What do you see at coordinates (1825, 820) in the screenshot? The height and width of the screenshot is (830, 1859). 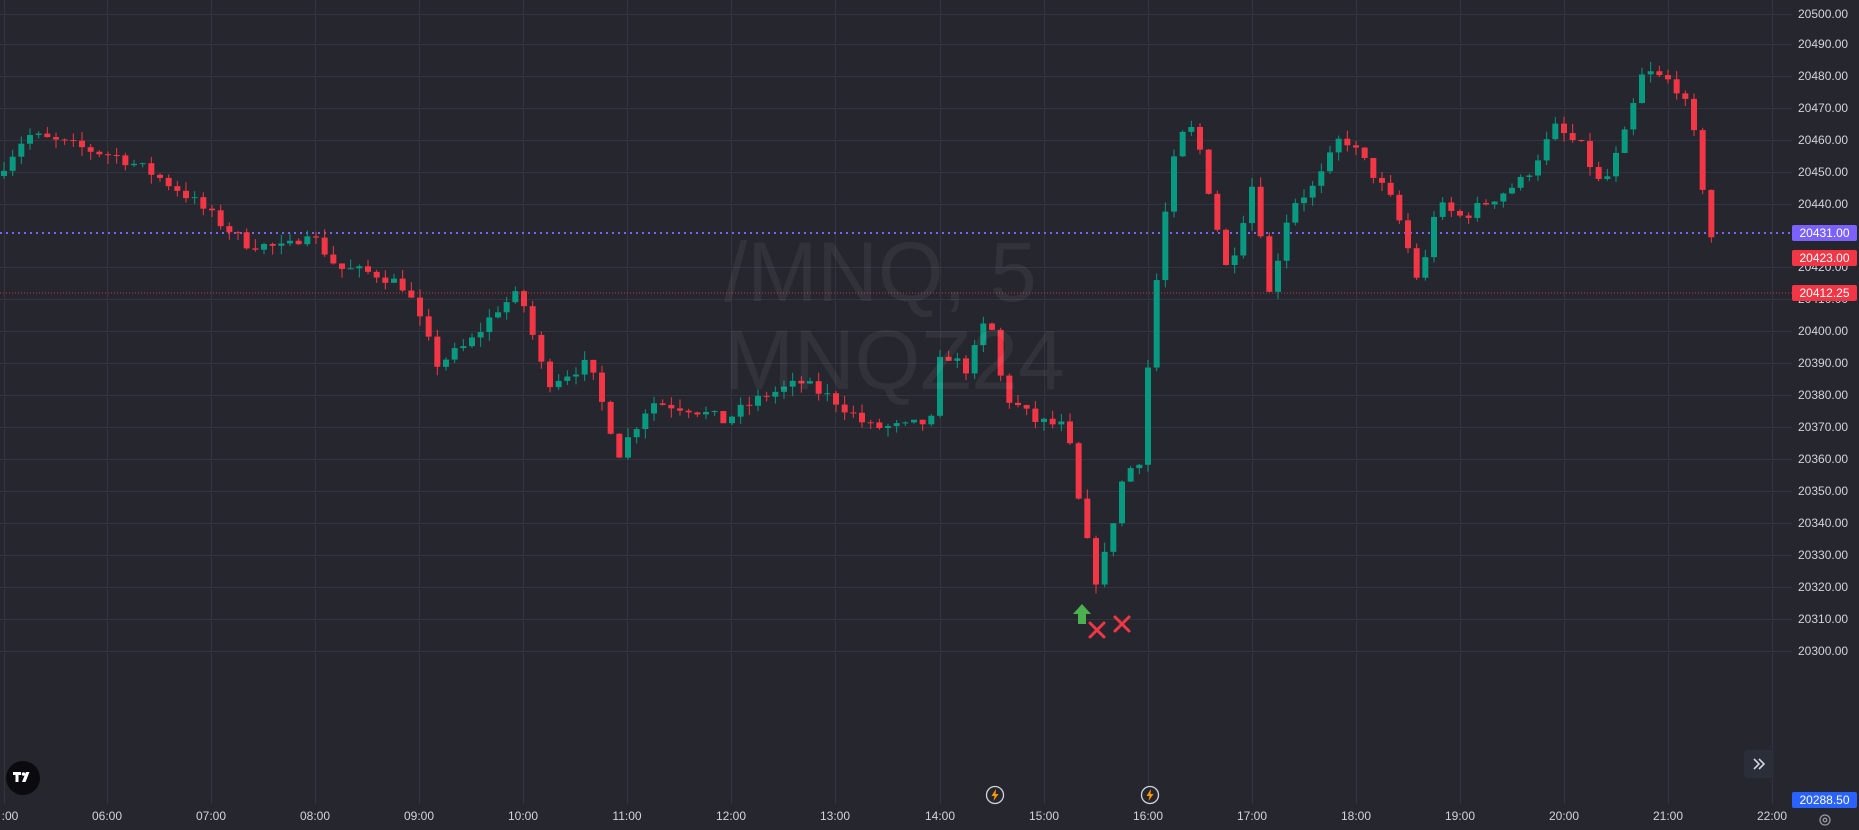 I see `gear-icon` at bounding box center [1825, 820].